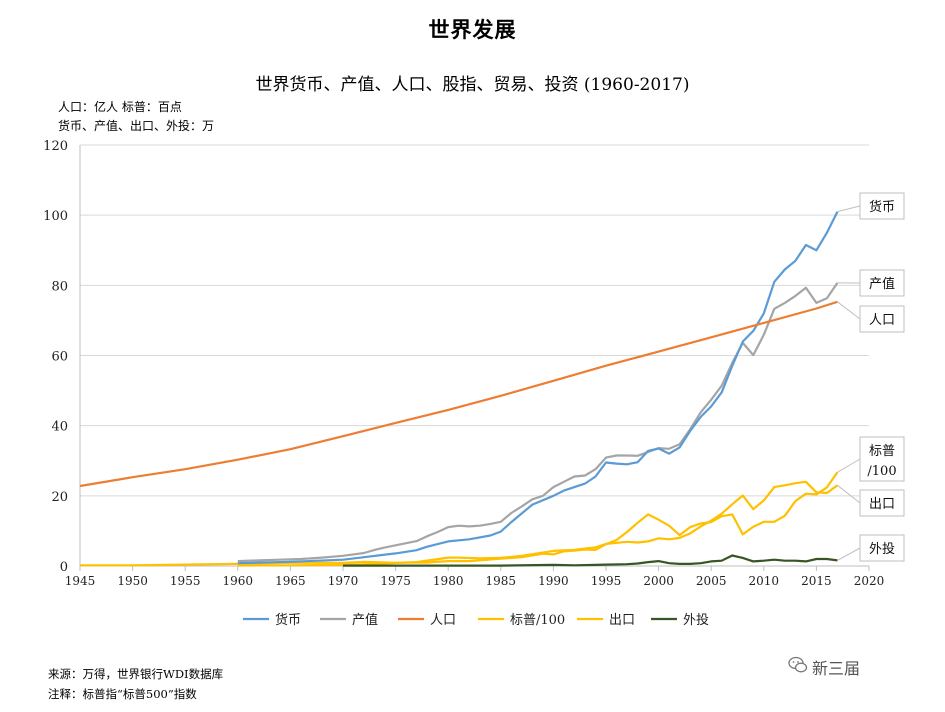 The width and height of the screenshot is (945, 712). Describe the element at coordinates (869, 581) in the screenshot. I see `x-tick-label: 2020` at that location.